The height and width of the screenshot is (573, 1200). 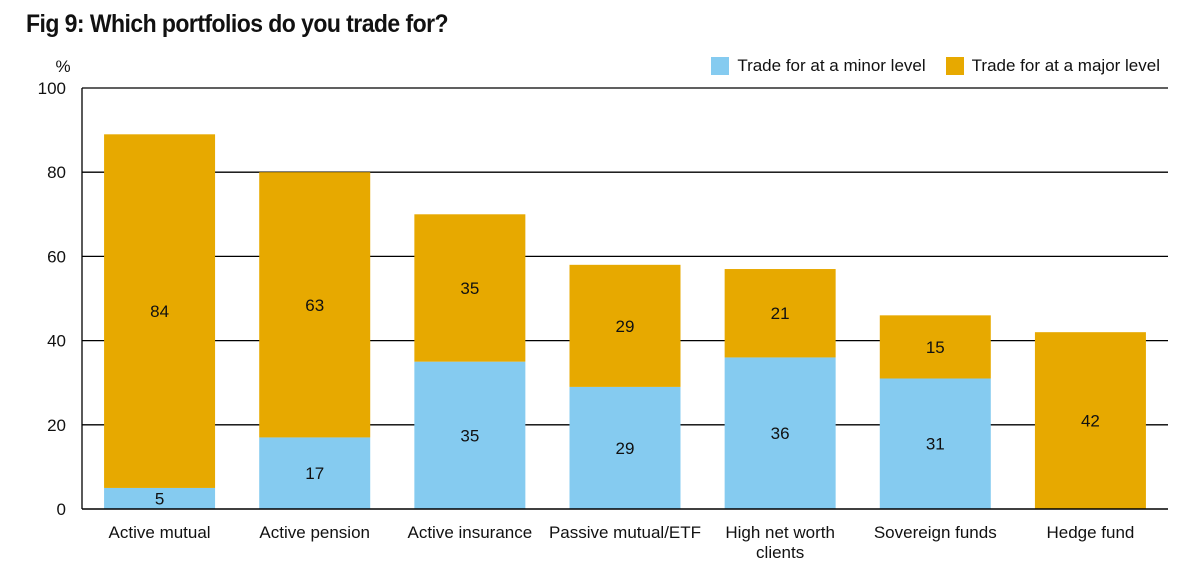 What do you see at coordinates (56, 341) in the screenshot?
I see `y-tick-label: 40` at bounding box center [56, 341].